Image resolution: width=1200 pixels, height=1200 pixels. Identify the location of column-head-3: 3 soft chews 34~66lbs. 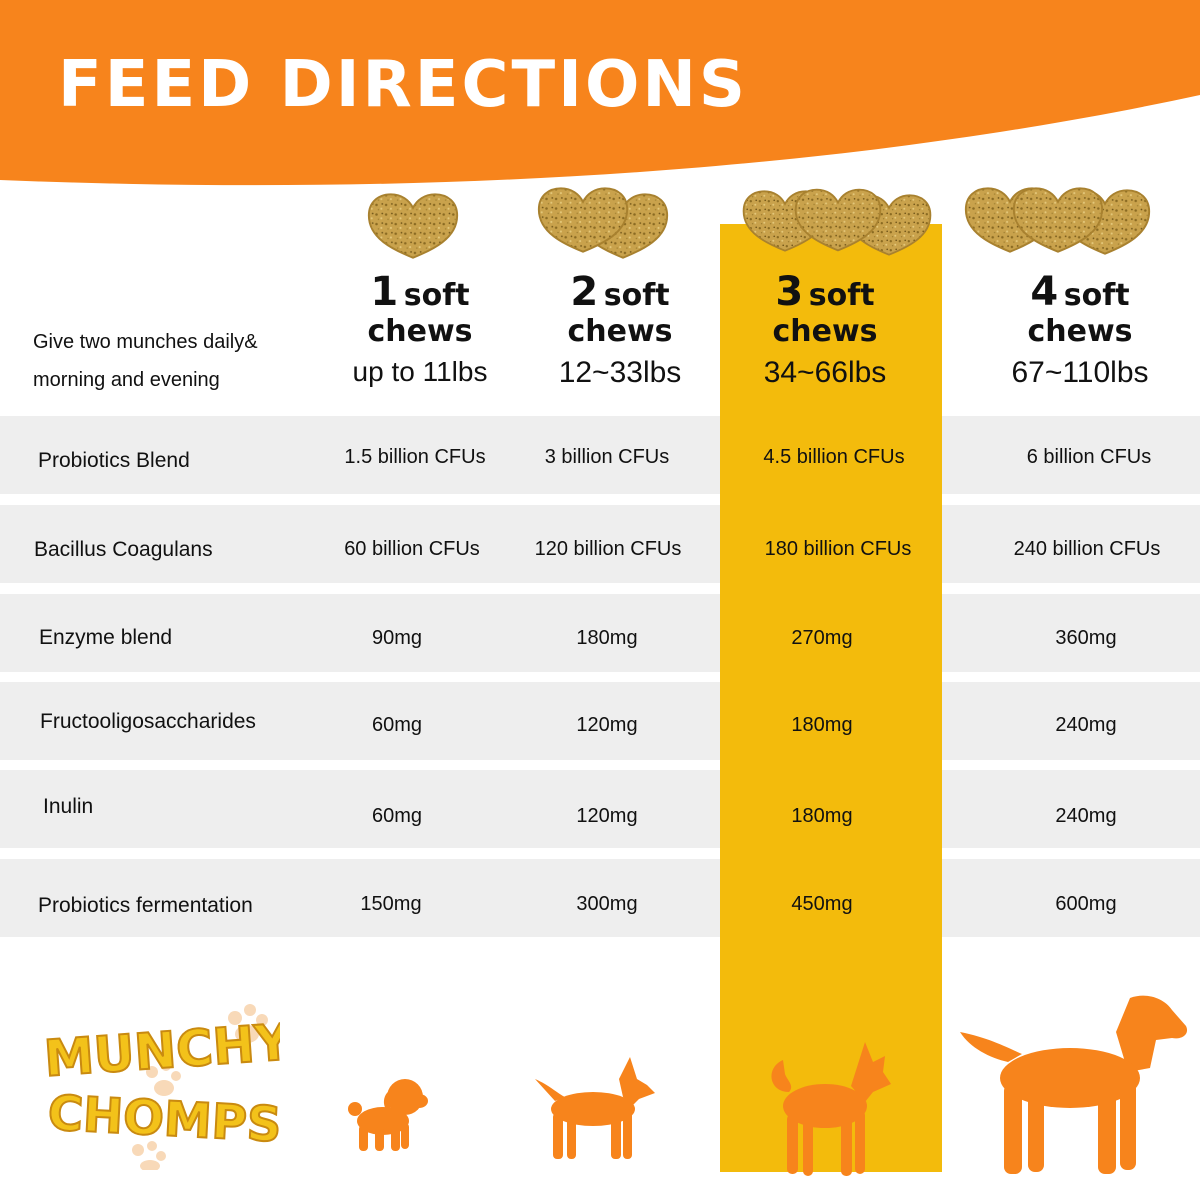
(825, 331).